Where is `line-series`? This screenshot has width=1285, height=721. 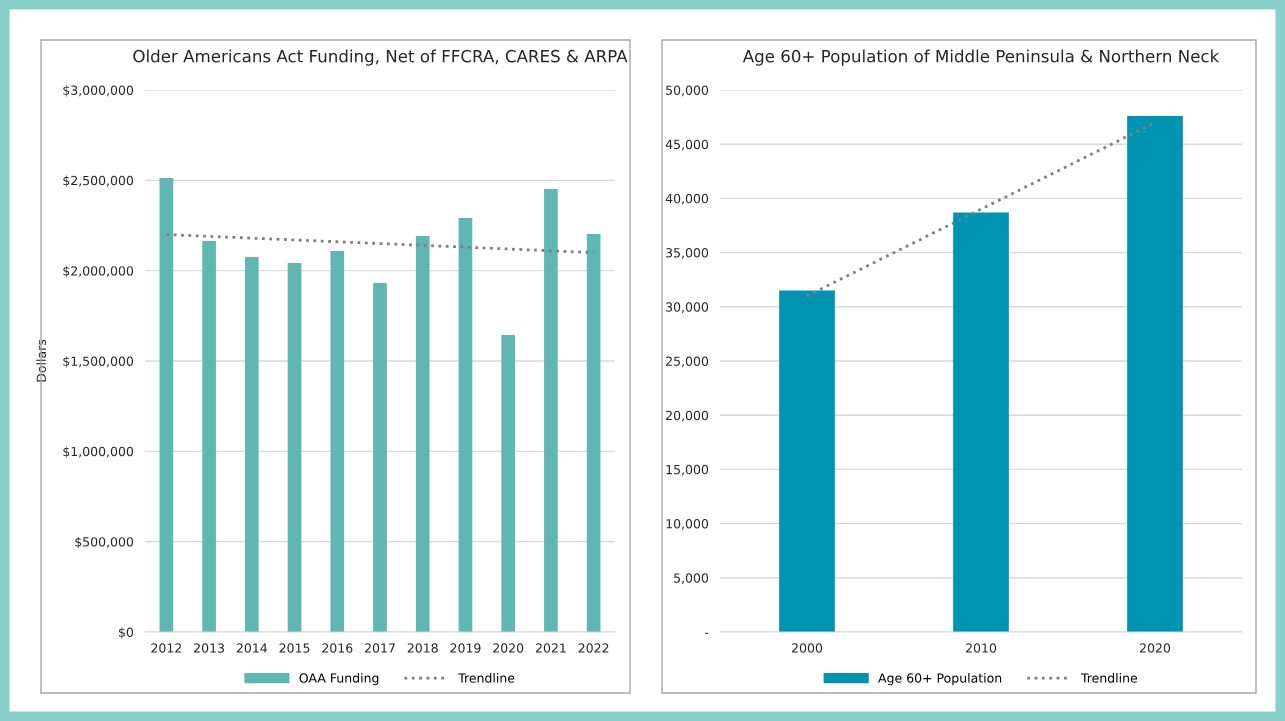 line-series is located at coordinates (380, 243).